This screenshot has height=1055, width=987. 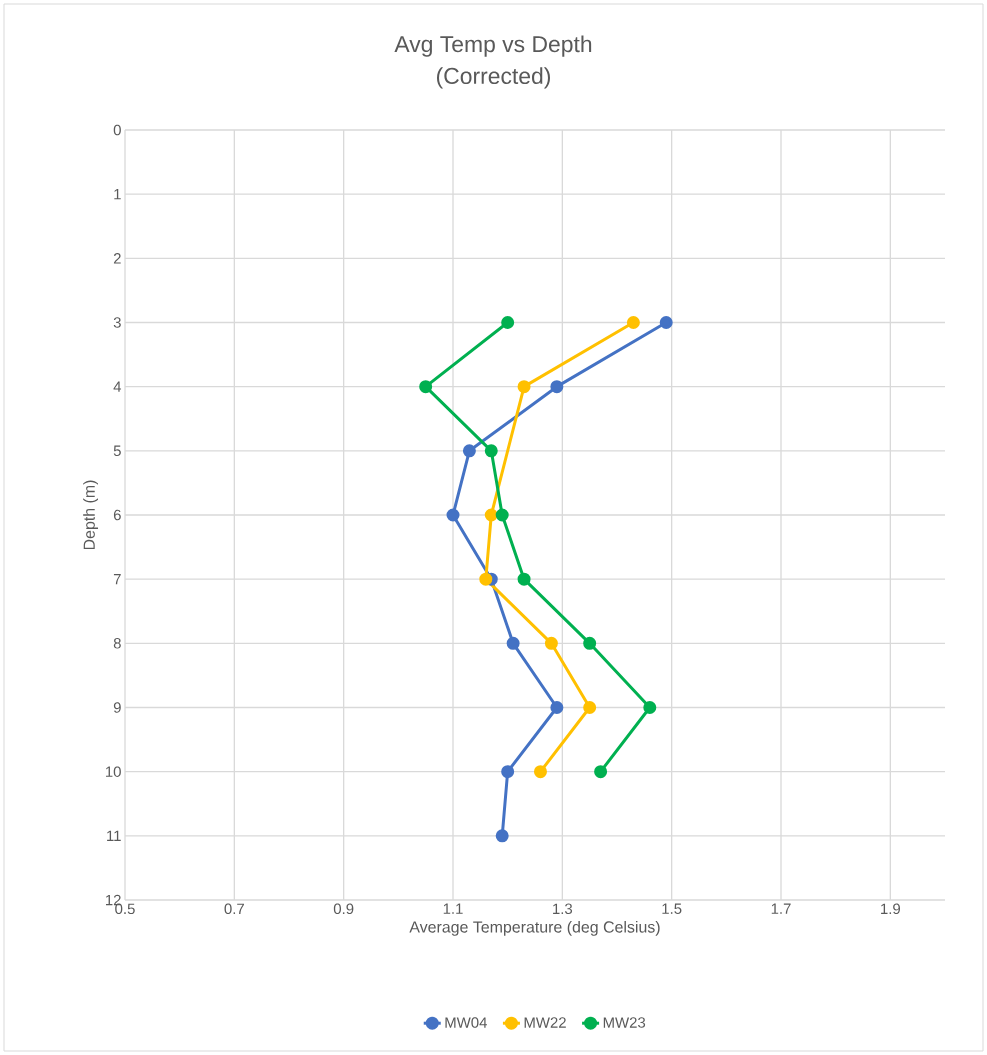 I want to click on x-tick-label: 1.1, so click(x=453, y=908).